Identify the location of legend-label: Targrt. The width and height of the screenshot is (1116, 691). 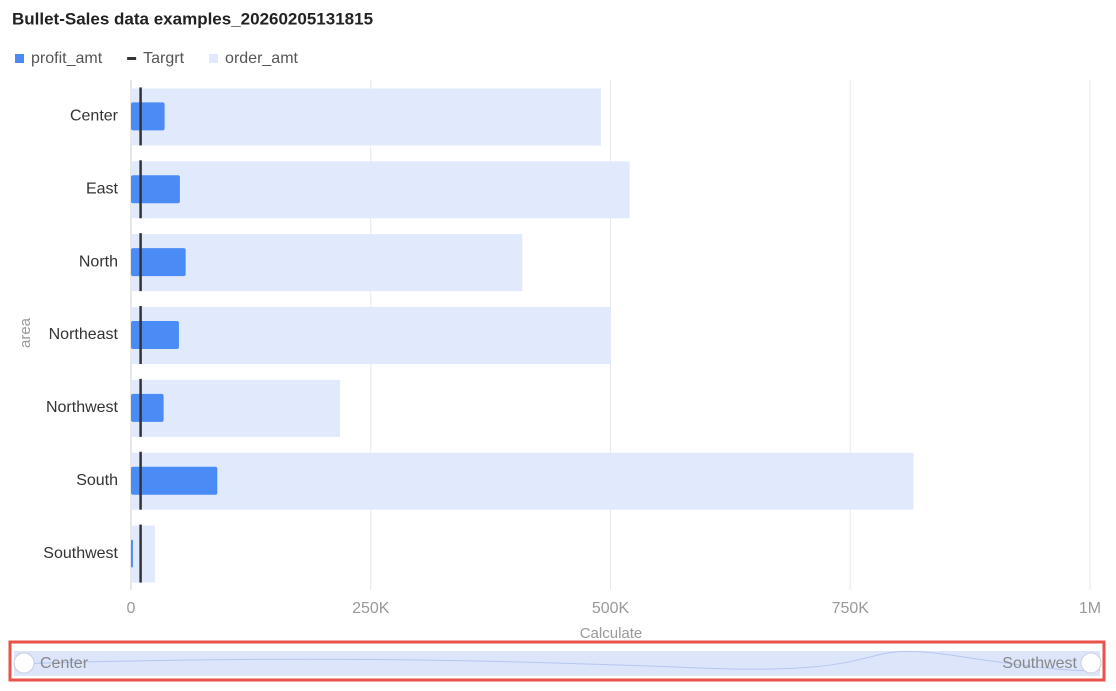
(163, 58).